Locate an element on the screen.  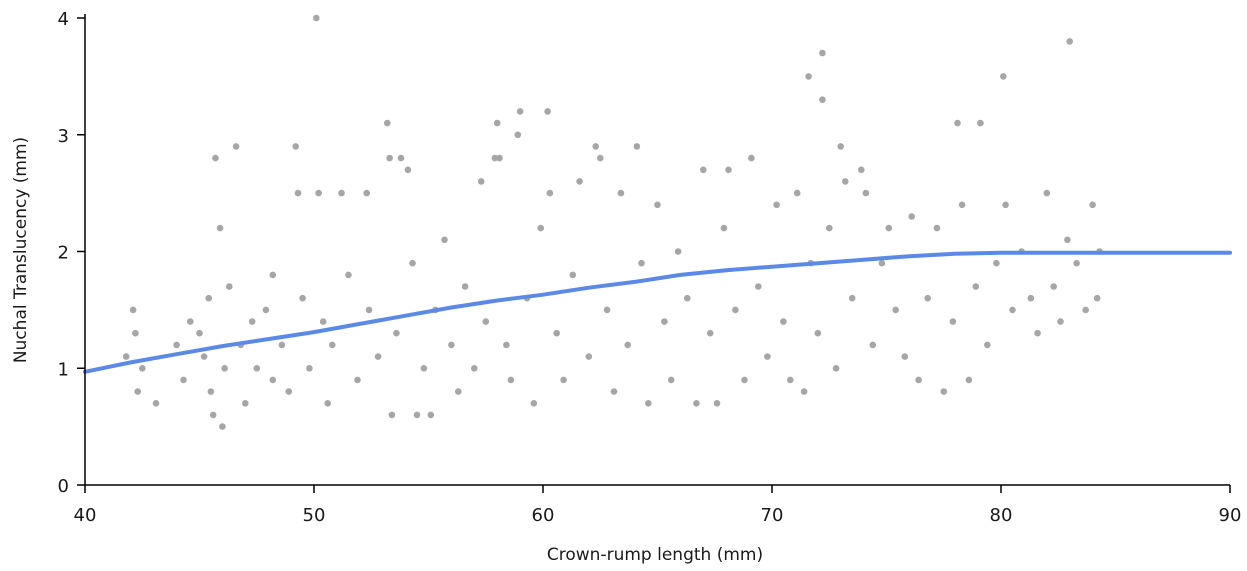
y-tick-label: 4 is located at coordinates (63, 19).